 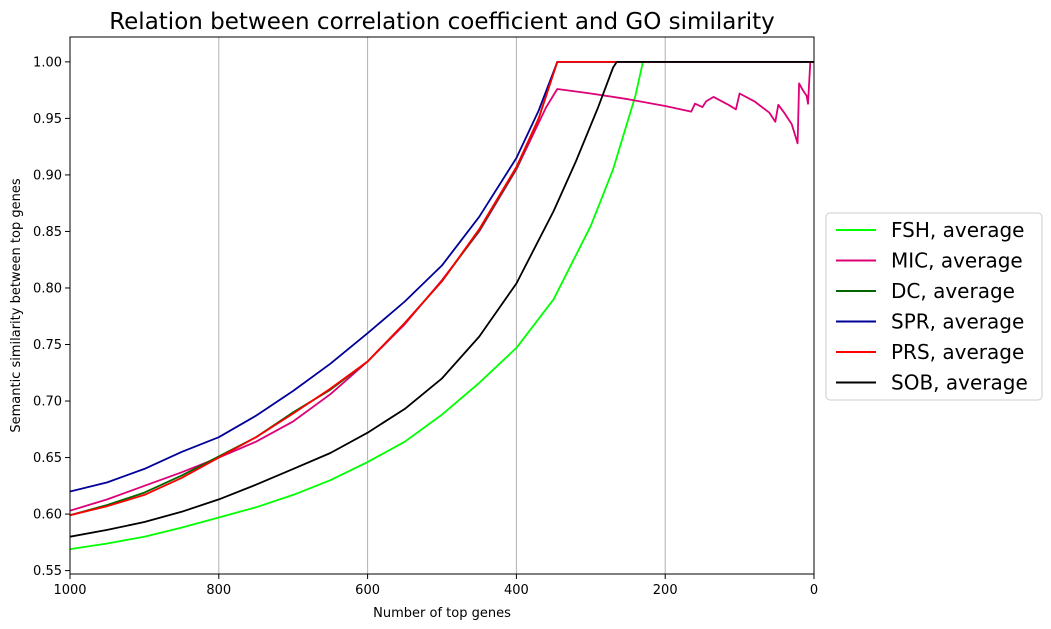 I want to click on legend-entry-dc: DC, average, so click(x=953, y=291).